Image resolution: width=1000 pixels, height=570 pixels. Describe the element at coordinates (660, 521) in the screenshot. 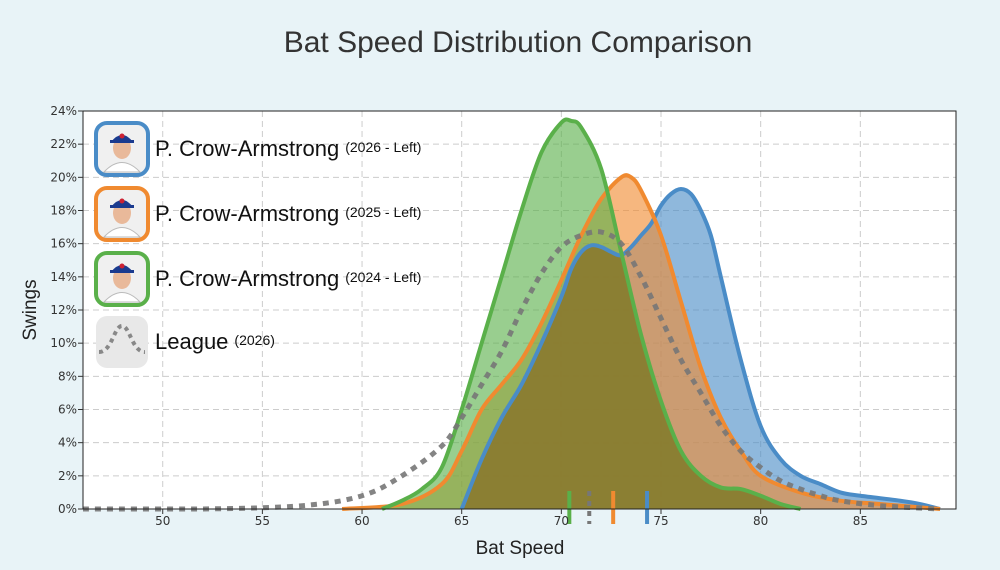

I see `x-tick-label: 75` at that location.